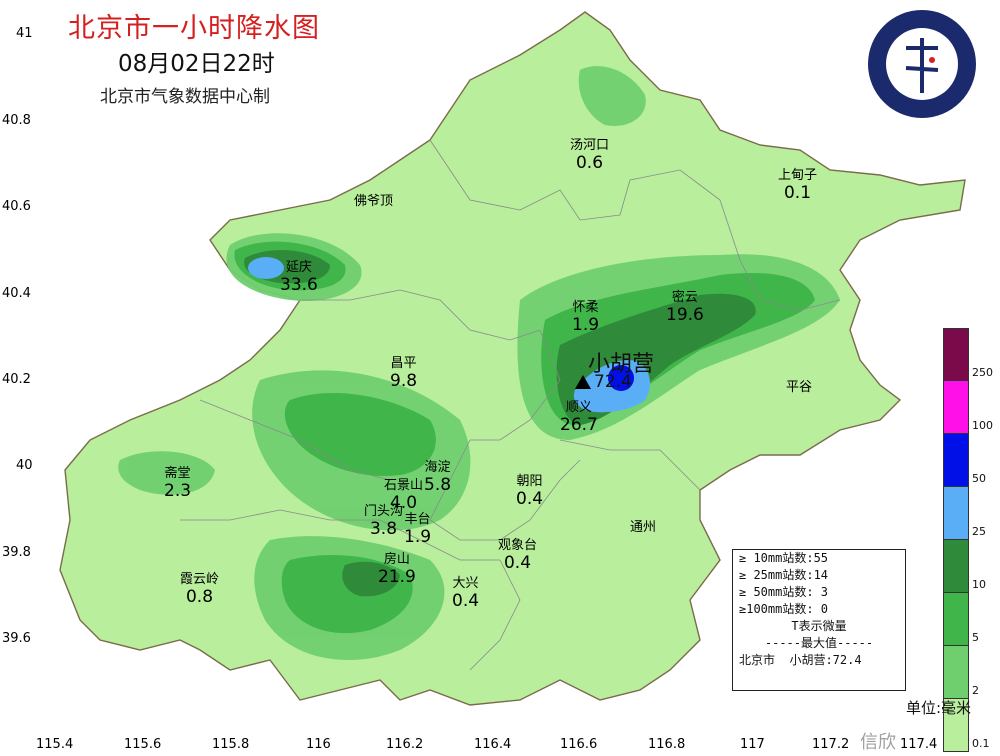 This screenshot has height=756, width=1000. Describe the element at coordinates (404, 485) in the screenshot. I see `station-name: 石景山` at that location.